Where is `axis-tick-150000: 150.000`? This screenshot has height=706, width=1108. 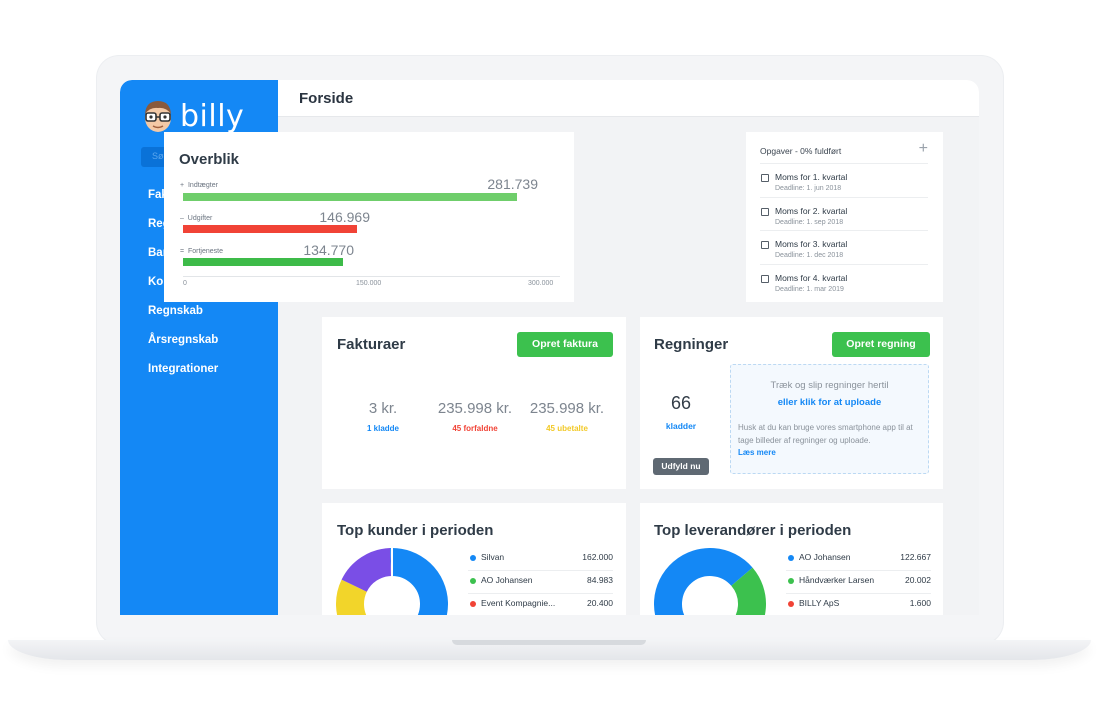
axis-tick-150000: 150.000 is located at coordinates (369, 283).